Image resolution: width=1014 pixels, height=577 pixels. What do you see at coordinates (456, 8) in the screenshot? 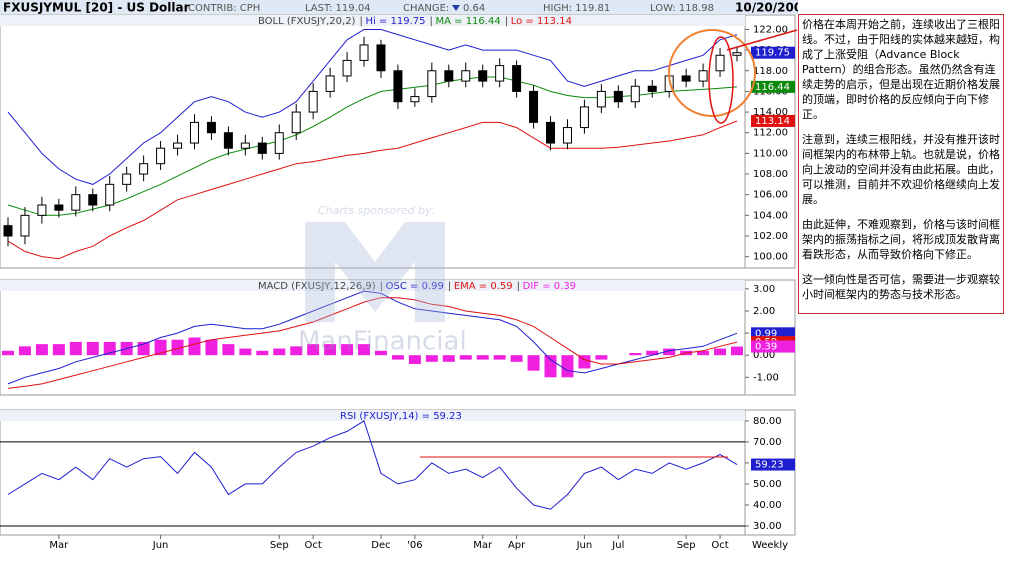
I see `down-arrow` at bounding box center [456, 8].